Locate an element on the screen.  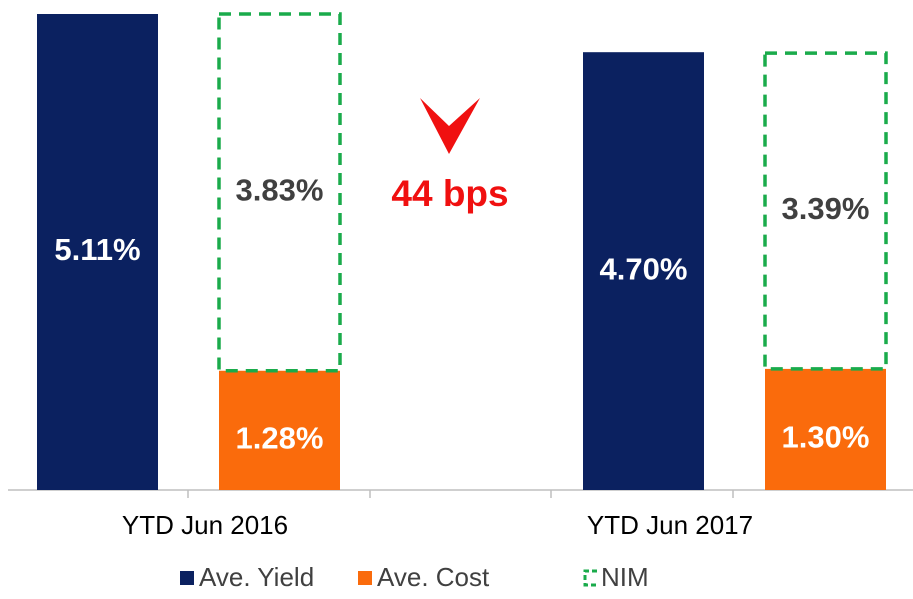
data-label: 1.30% is located at coordinates (826, 437).